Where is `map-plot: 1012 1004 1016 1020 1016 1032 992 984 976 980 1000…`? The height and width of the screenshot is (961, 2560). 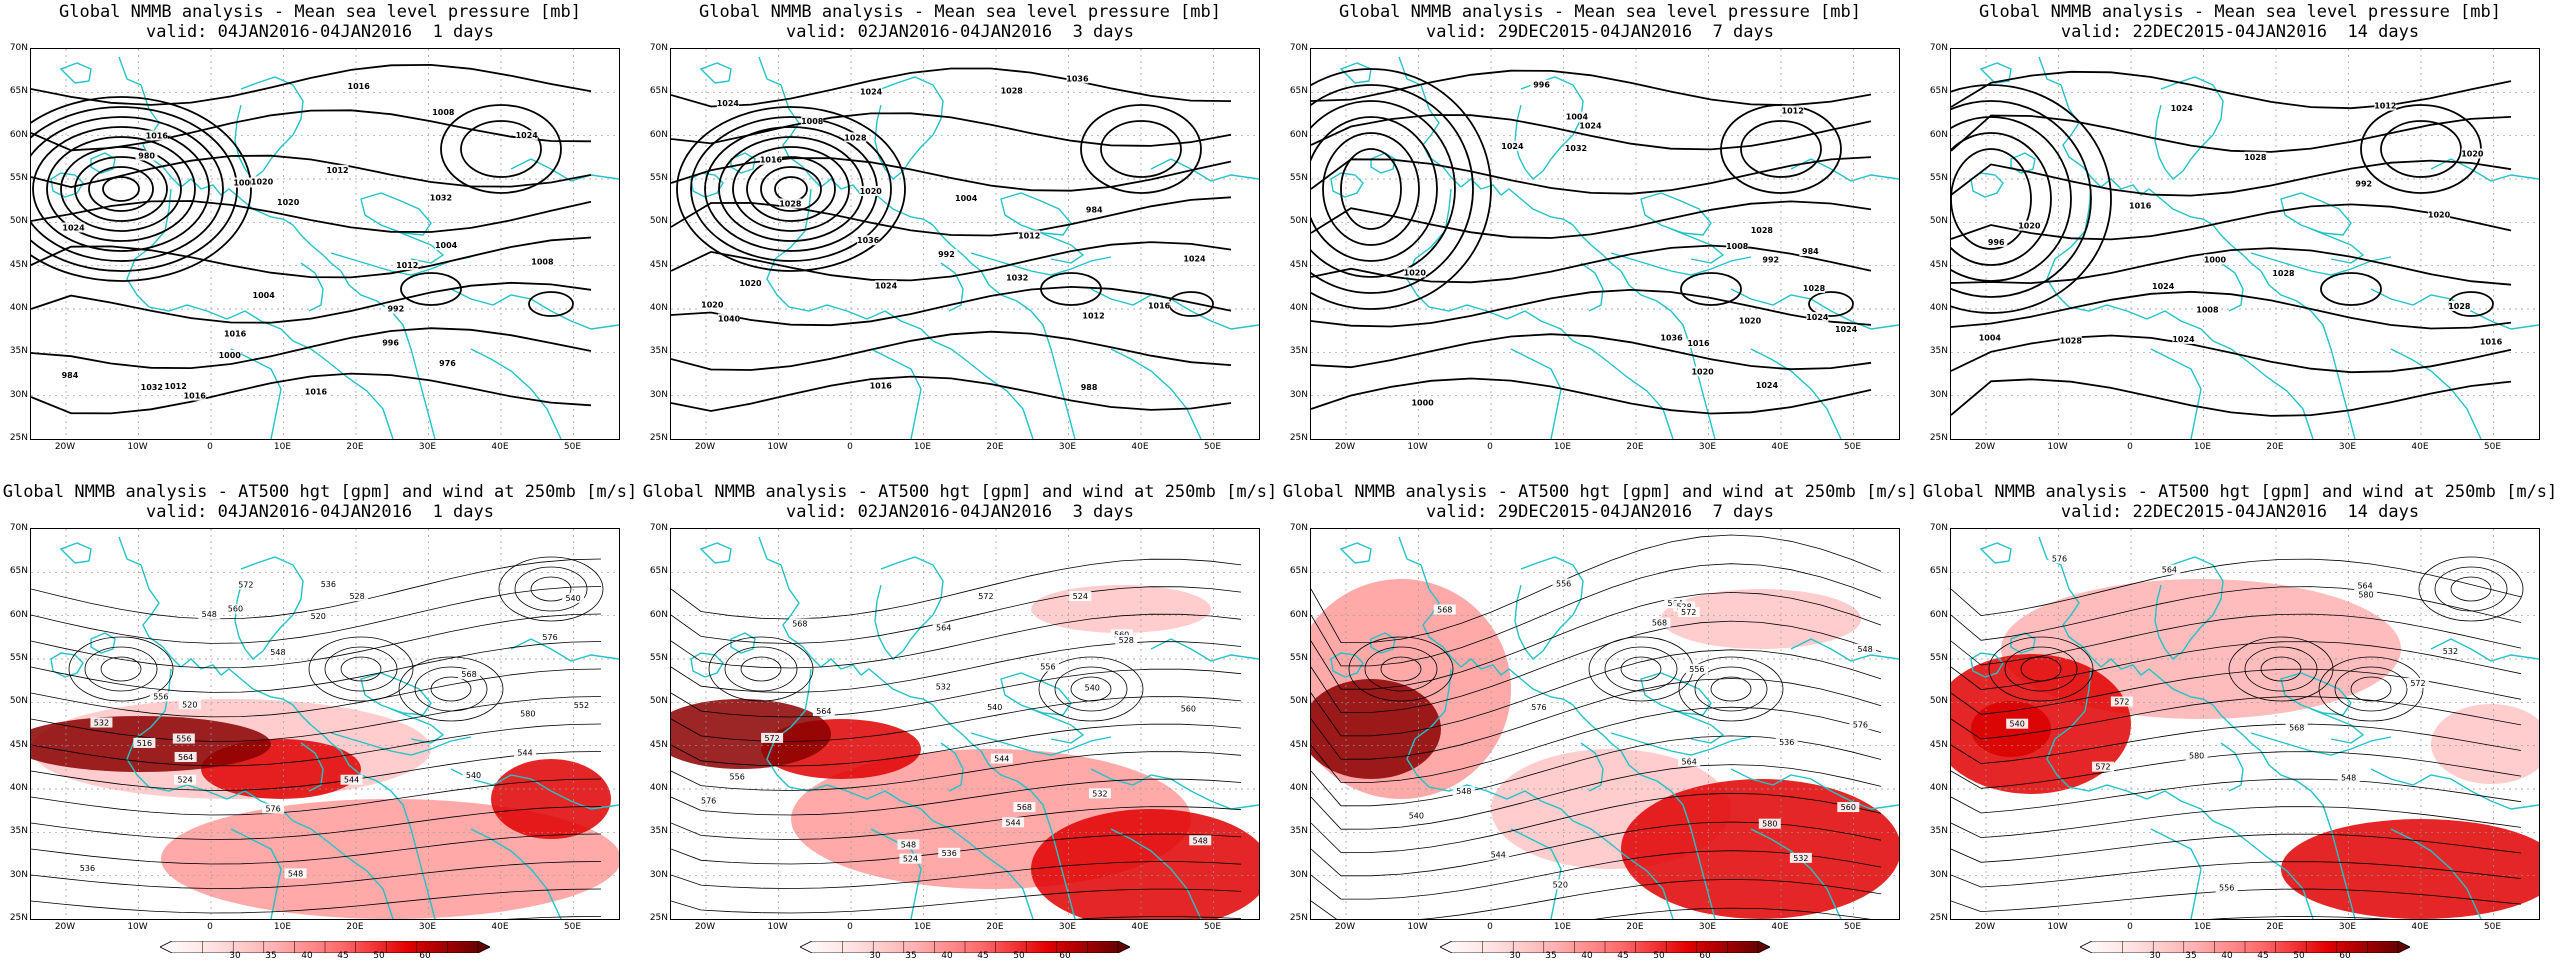
map-plot: 1012 1004 1016 1020 1016 1032 992 984 976 980 1000… is located at coordinates (325, 244).